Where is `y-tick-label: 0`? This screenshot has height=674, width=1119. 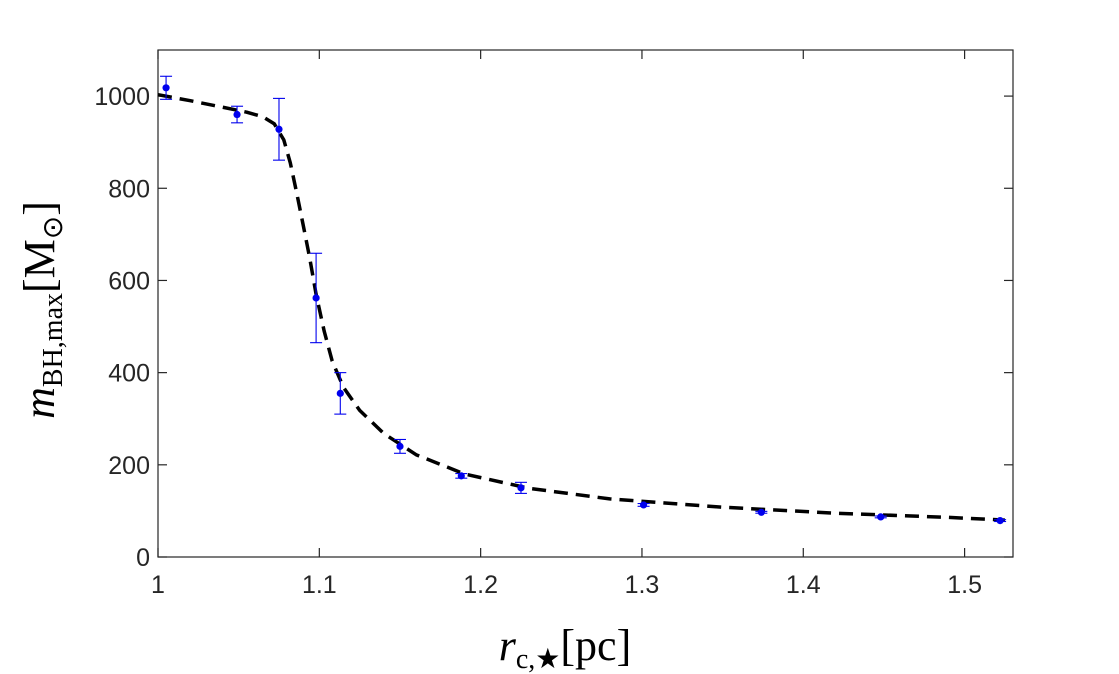
y-tick-label: 0 is located at coordinates (143, 558).